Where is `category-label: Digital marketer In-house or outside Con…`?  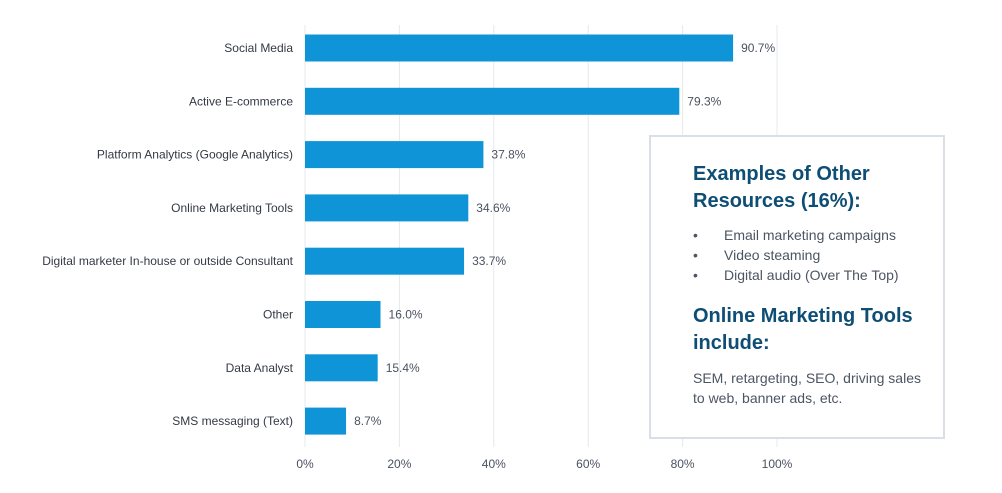 category-label: Digital marketer In-house or outside Con… is located at coordinates (167, 261).